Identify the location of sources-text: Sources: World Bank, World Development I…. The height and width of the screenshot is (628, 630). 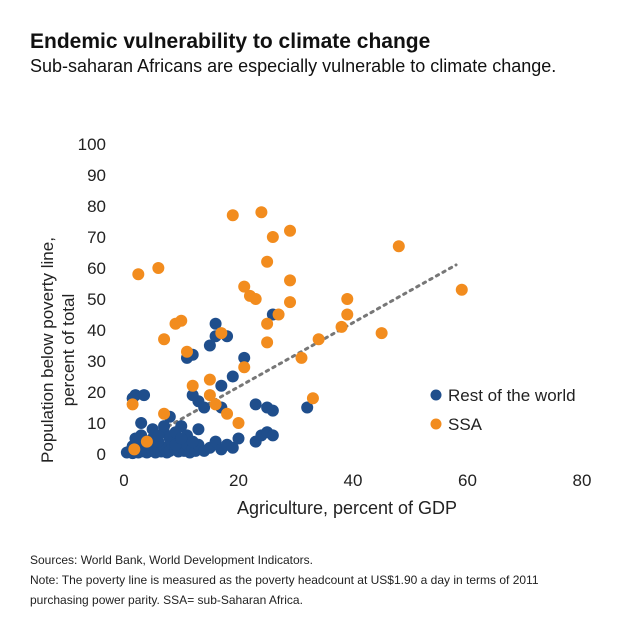
(172, 560).